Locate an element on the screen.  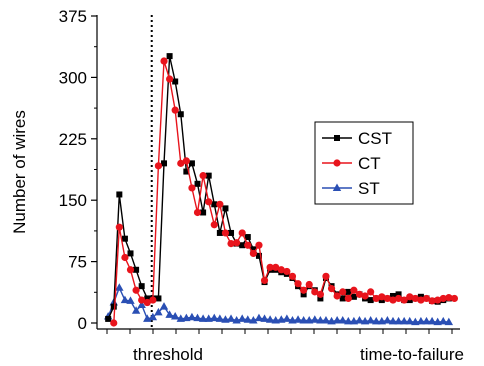
series-st is located at coordinates (278, 304).